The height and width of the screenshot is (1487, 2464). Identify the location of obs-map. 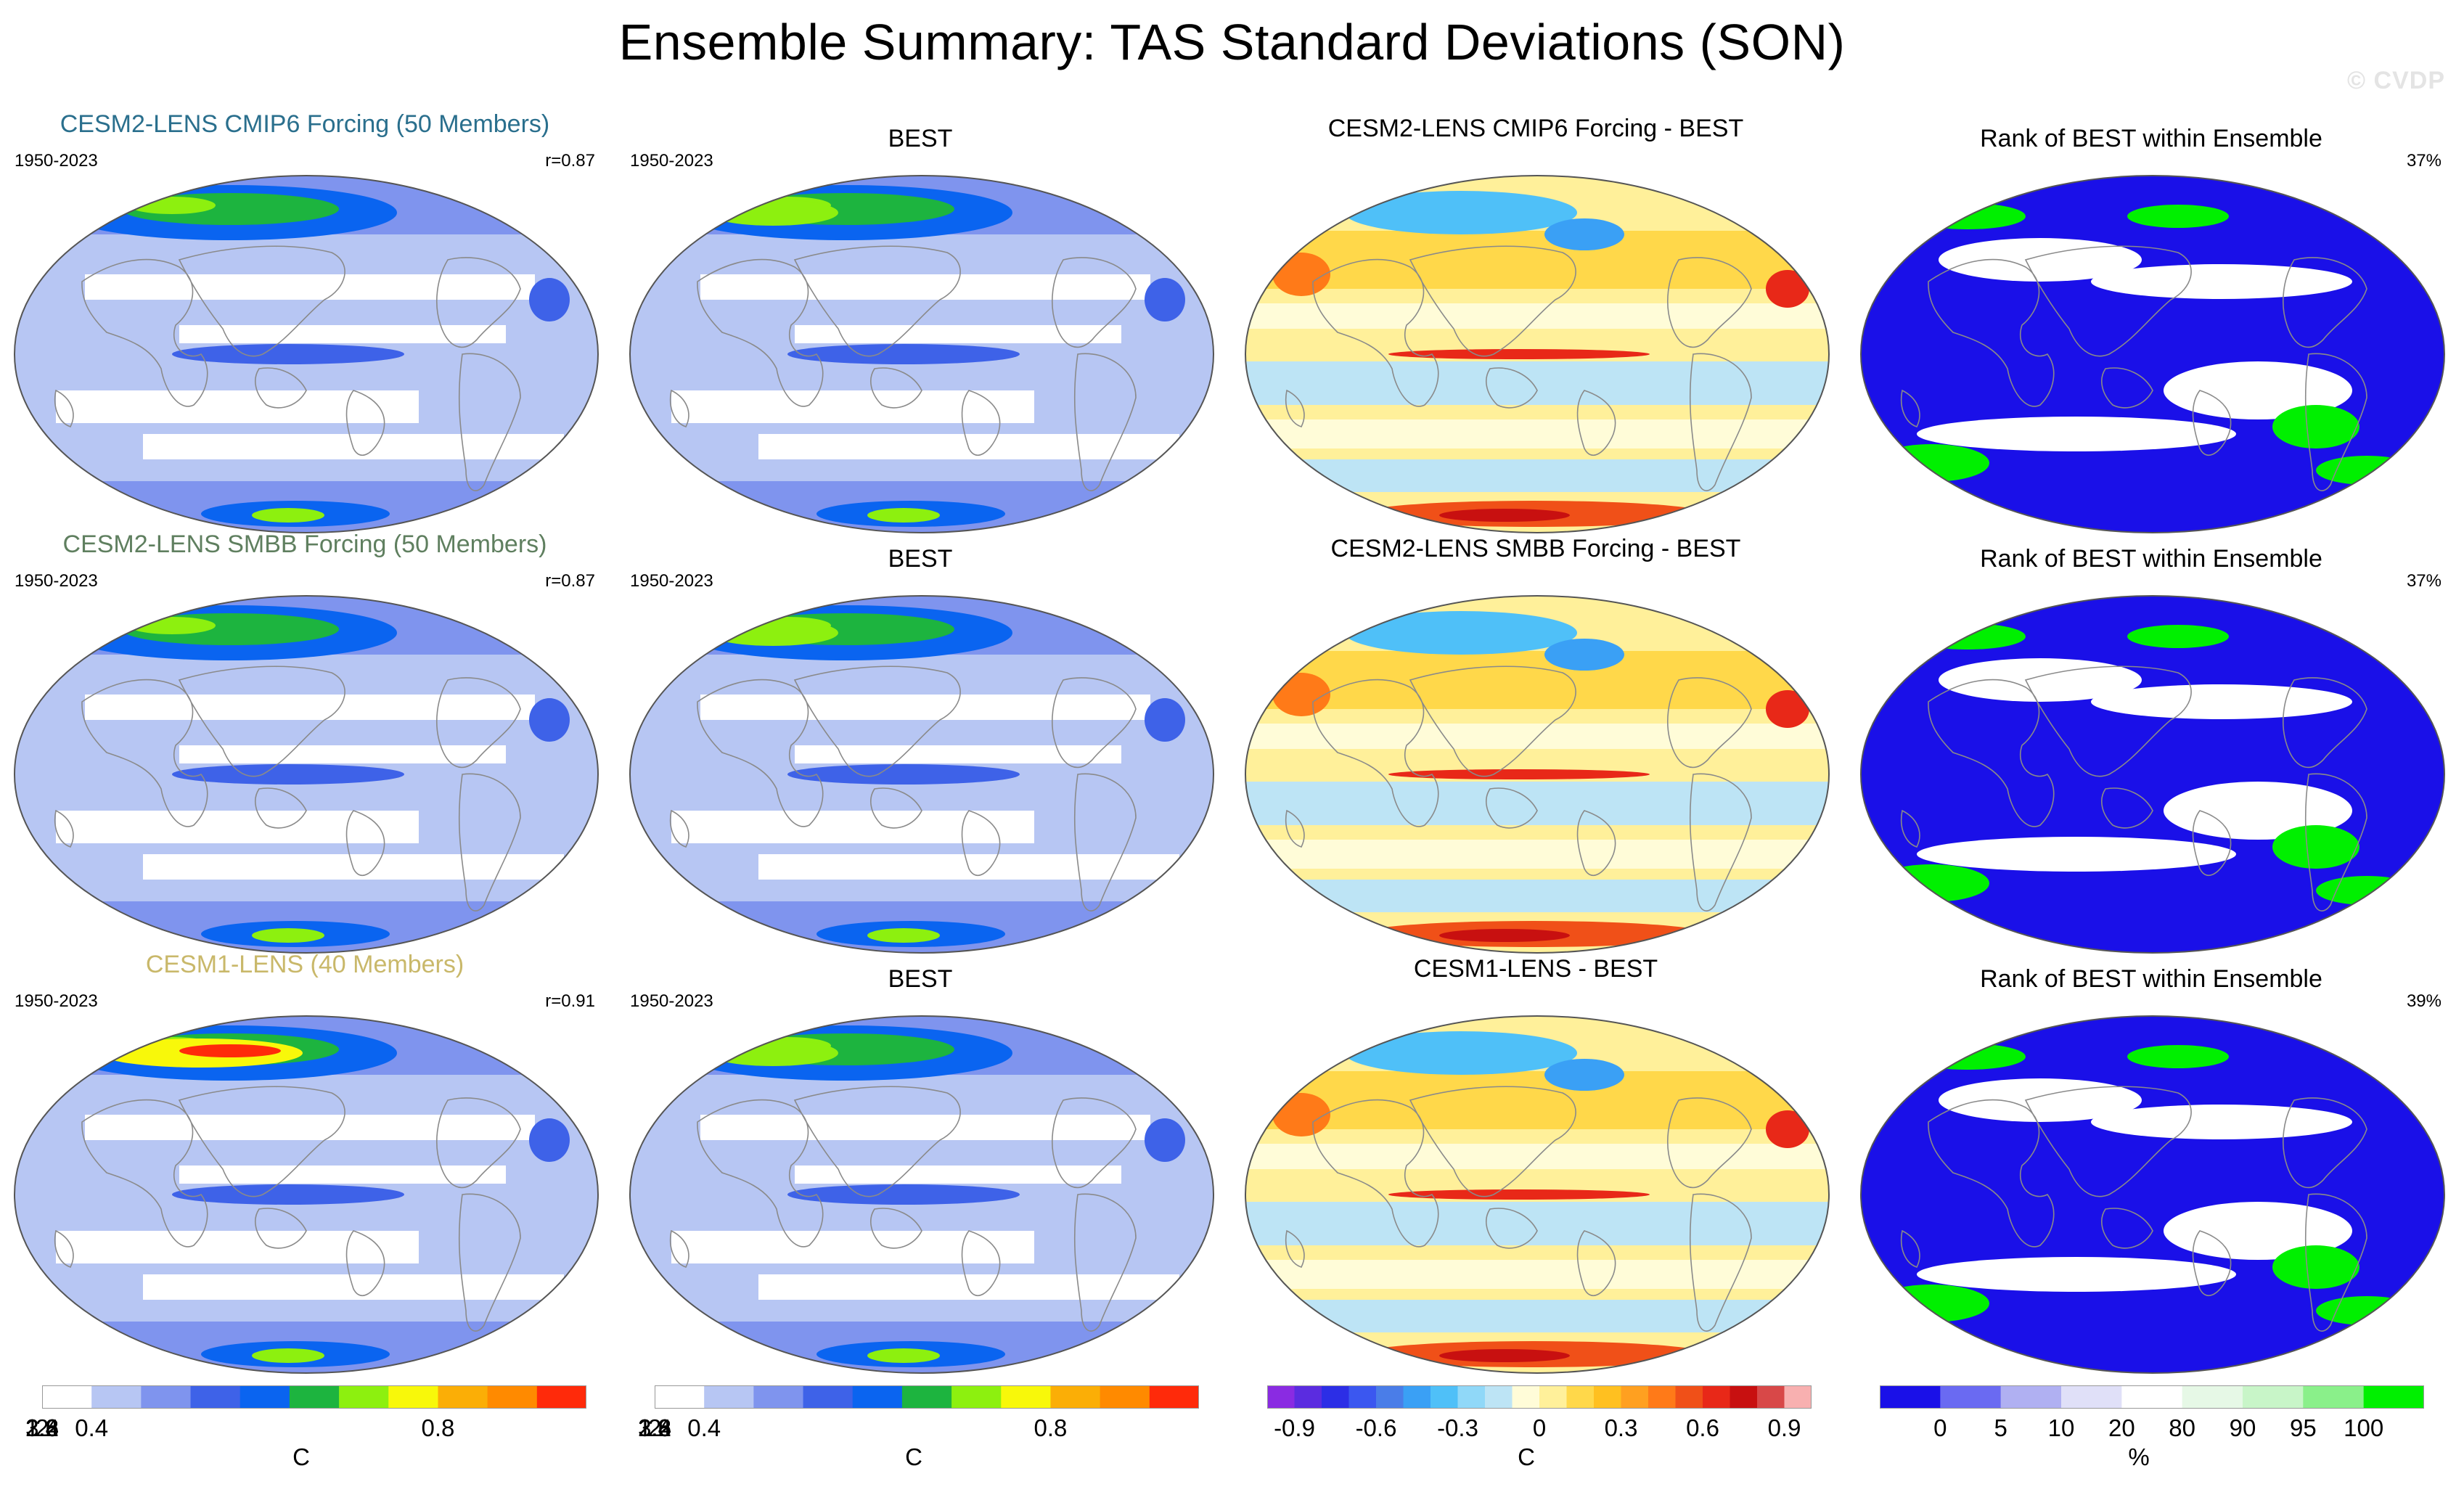
(921, 354).